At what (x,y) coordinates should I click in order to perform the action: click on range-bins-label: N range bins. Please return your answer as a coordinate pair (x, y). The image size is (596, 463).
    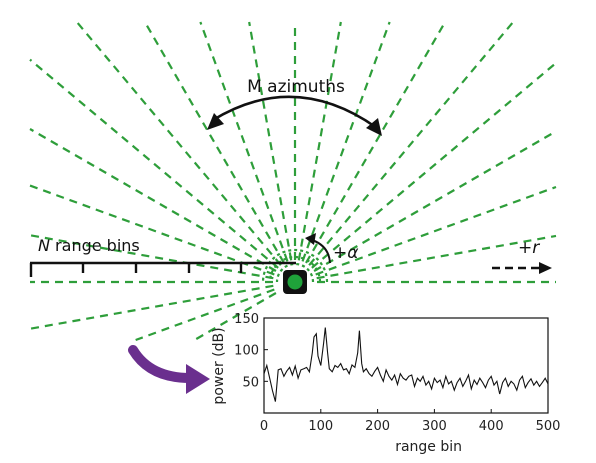
    Looking at the image, I should click on (89, 245).